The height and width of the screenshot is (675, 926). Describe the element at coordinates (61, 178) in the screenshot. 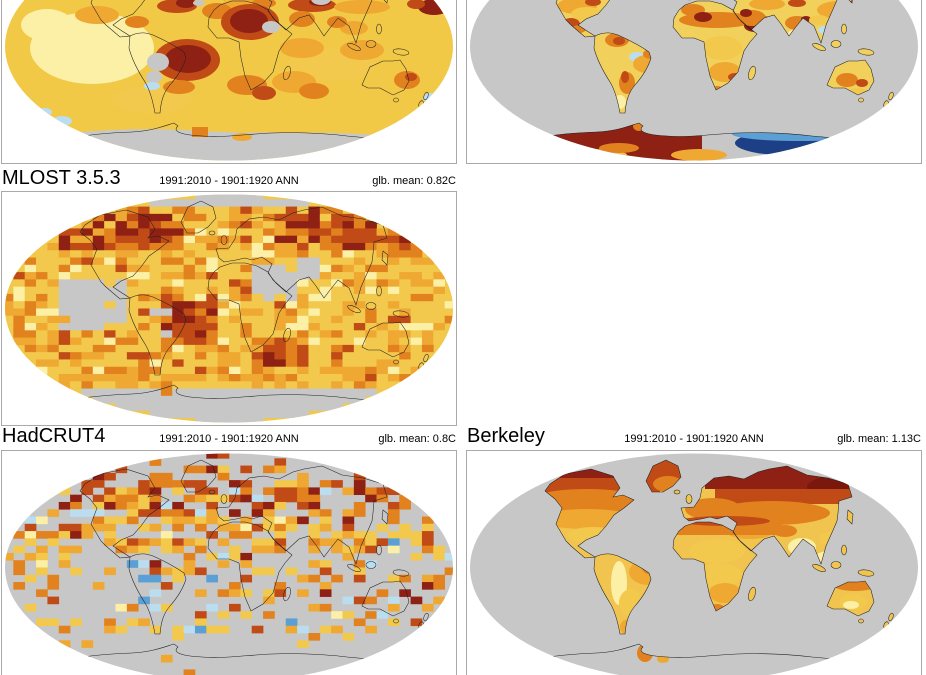

I see `dataset-name: MLOST 3.5.3` at that location.